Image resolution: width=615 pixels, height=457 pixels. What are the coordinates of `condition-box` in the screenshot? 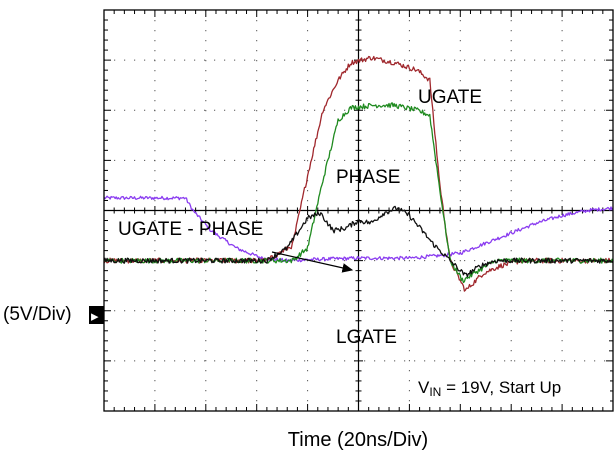 It's located at (512, 385).